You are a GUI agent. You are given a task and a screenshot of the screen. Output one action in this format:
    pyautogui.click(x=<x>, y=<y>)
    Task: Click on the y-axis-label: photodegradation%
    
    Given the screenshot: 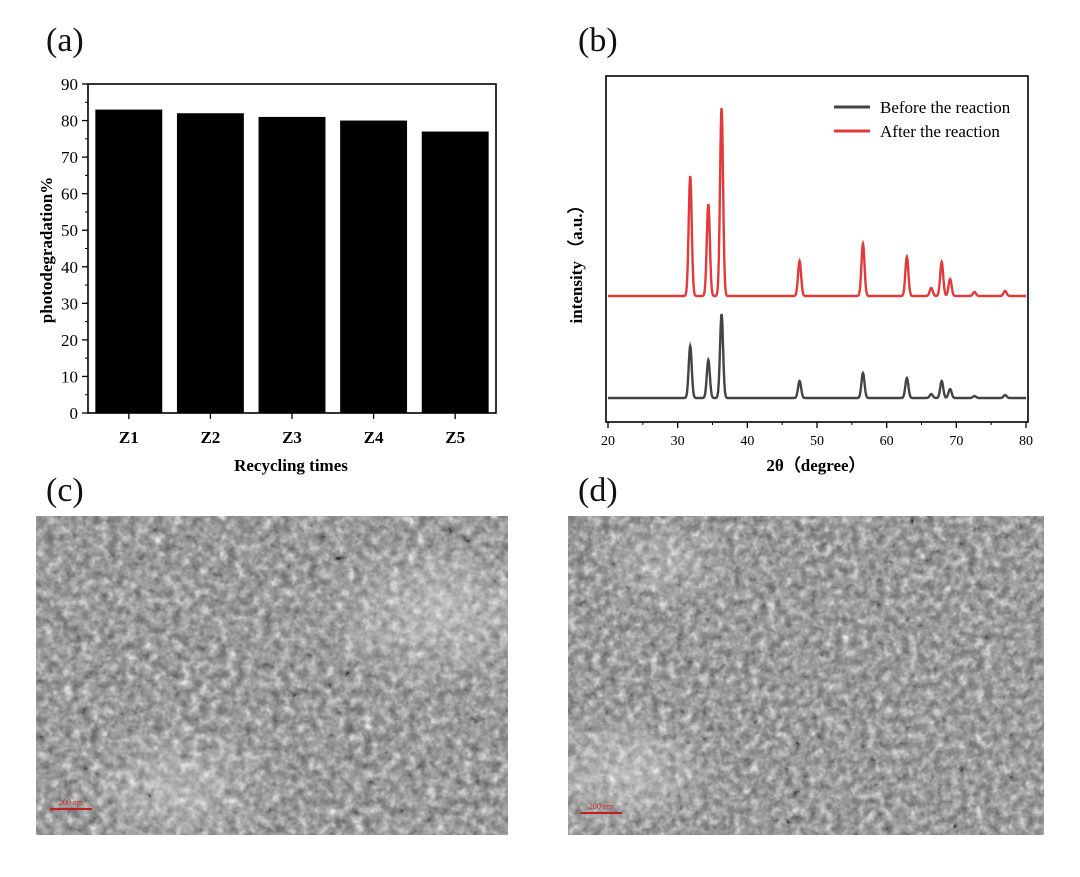 What is the action you would take?
    pyautogui.click(x=46, y=250)
    